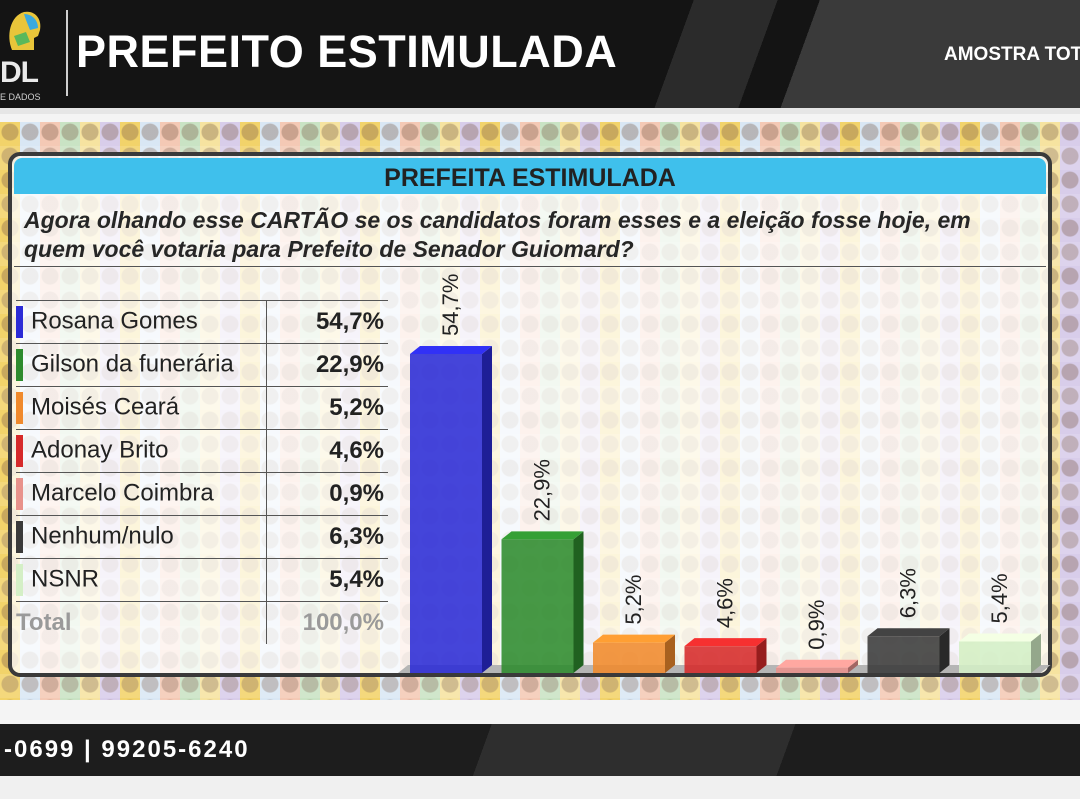  Describe the element at coordinates (122, 493) in the screenshot. I see `legend-candidate-name: Marcelo Coimbra` at that location.